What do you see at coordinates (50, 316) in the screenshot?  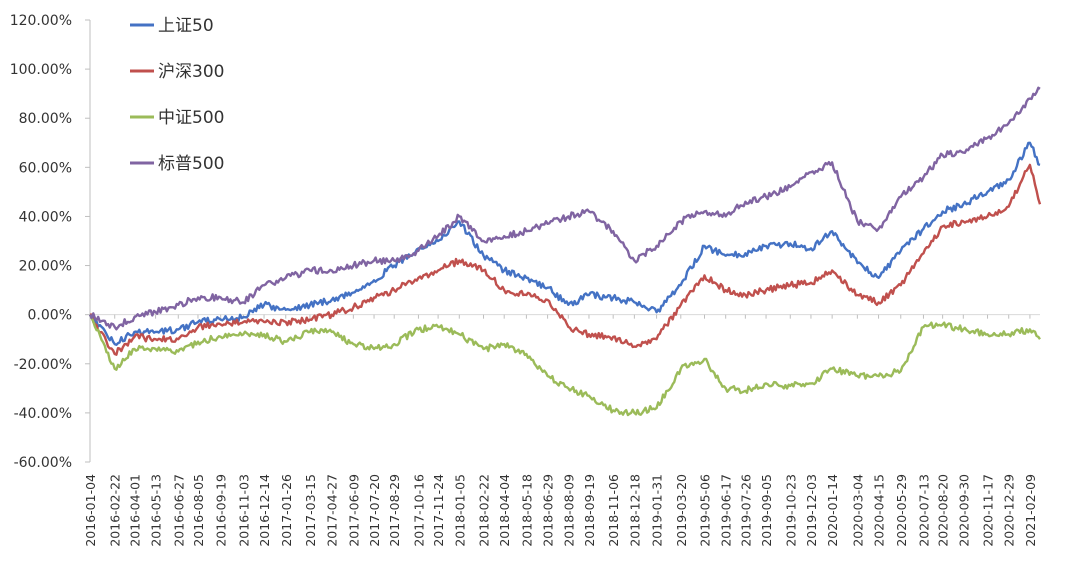 I see `y-tick-label: 0.00%` at bounding box center [50, 316].